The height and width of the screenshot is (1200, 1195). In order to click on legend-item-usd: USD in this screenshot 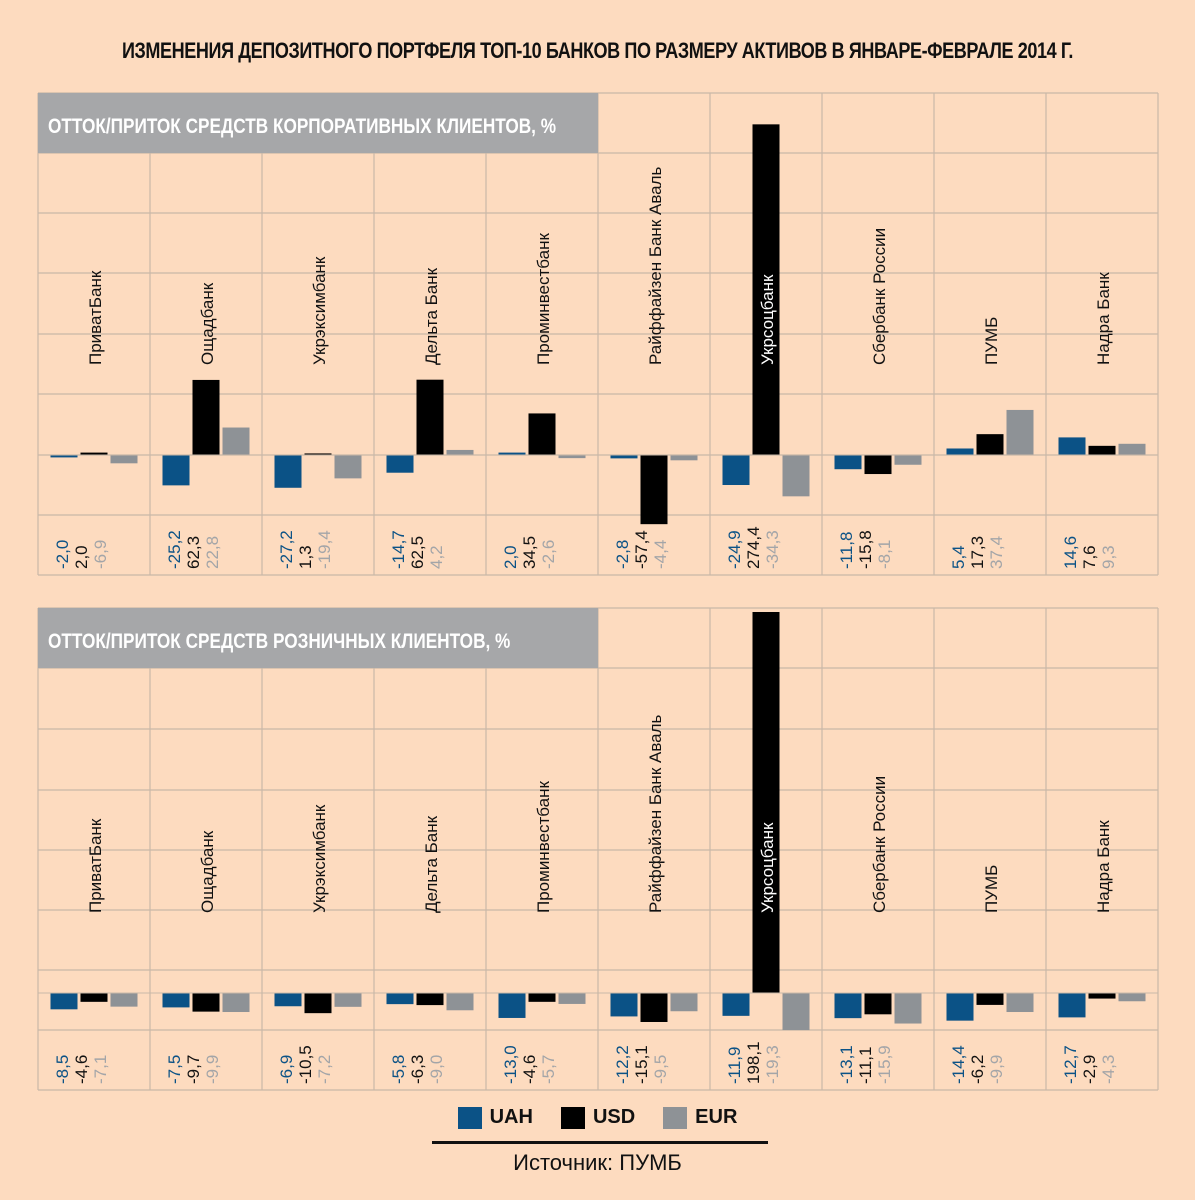, I will do `click(598, 1117)`.